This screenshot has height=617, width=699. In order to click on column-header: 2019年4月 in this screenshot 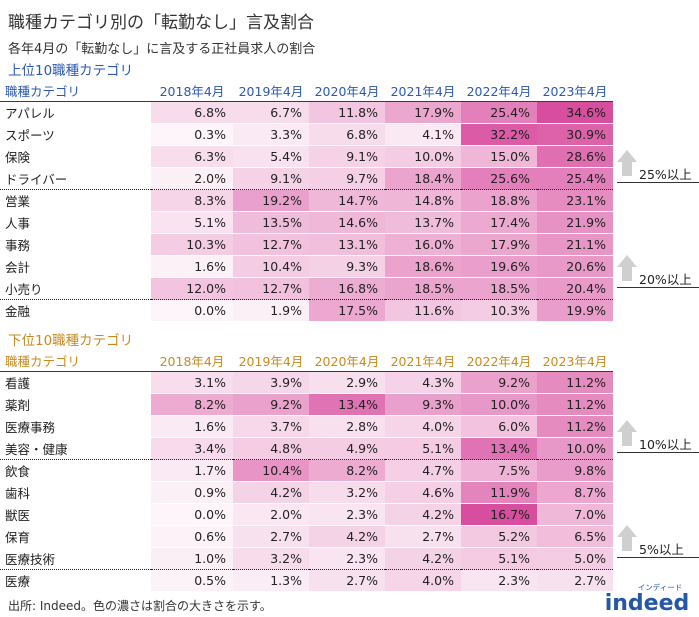, I will do `click(271, 91)`.